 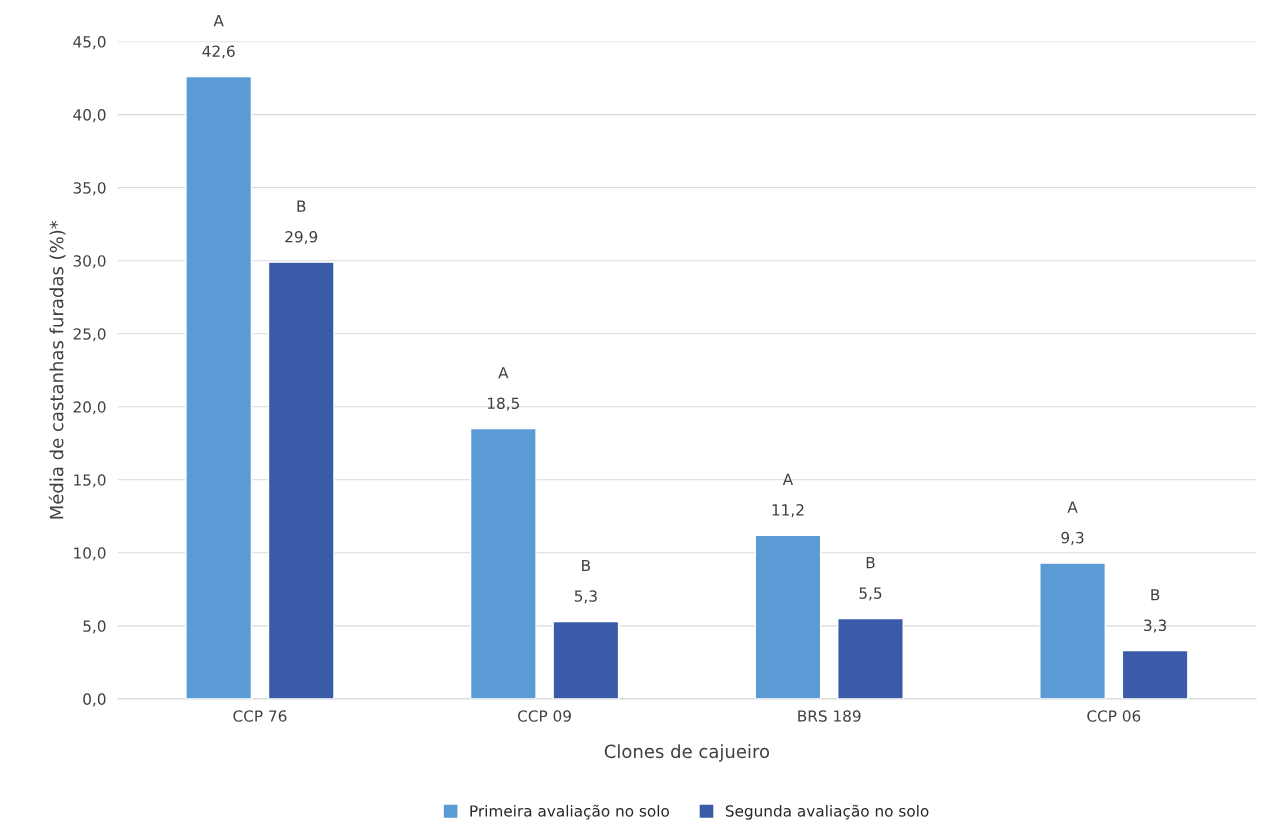 What do you see at coordinates (89, 116) in the screenshot?
I see `y-tick-label: 40,0` at bounding box center [89, 116].